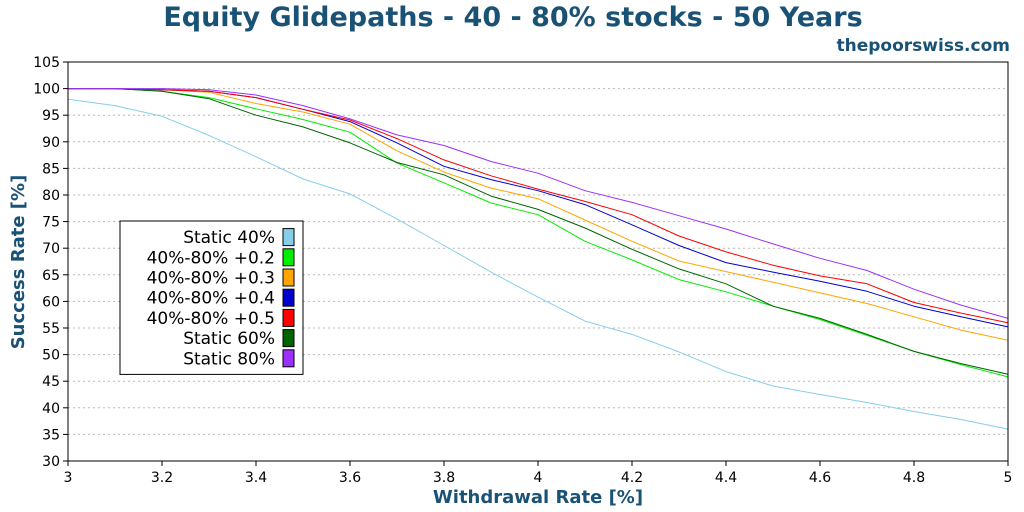 The width and height of the screenshot is (1024, 512). What do you see at coordinates (211, 319) in the screenshot?
I see `legend-label: 40%-80% +0.5` at bounding box center [211, 319].